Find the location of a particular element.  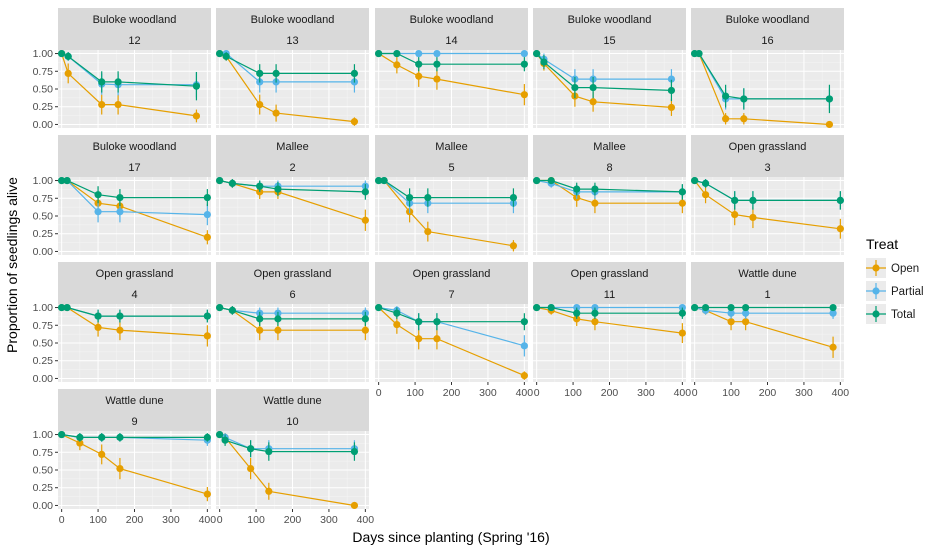

facet-plot-label: 8 is located at coordinates (609, 168).